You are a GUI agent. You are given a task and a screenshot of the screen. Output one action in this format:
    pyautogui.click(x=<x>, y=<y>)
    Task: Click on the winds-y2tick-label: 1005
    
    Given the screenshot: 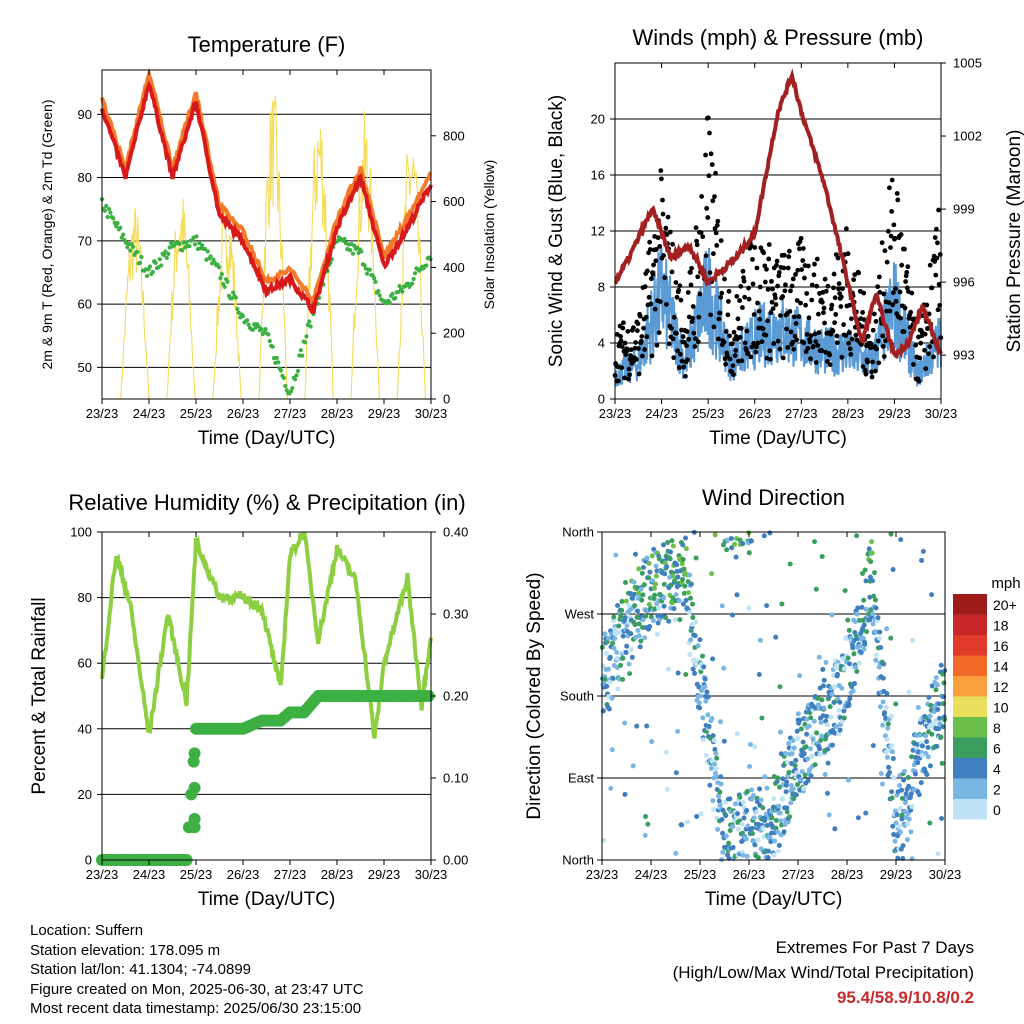 What is the action you would take?
    pyautogui.click(x=967, y=63)
    